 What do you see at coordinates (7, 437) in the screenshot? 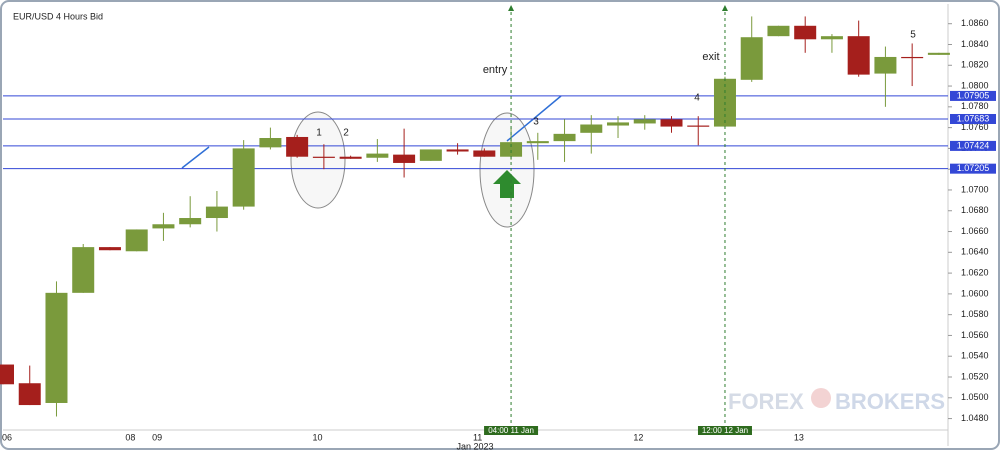
I see `x-tick-label: 06` at bounding box center [7, 437].